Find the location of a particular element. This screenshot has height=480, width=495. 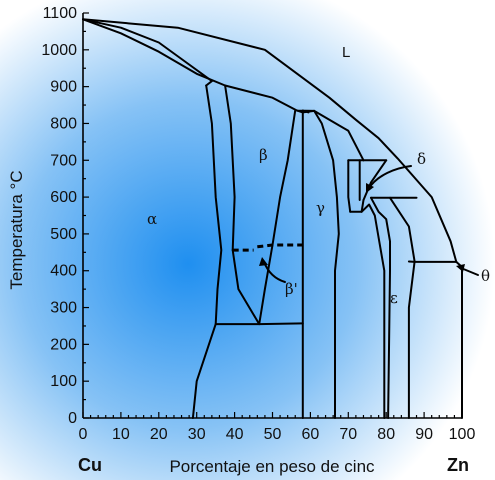

y-tick-label: 700 is located at coordinates (63, 160).